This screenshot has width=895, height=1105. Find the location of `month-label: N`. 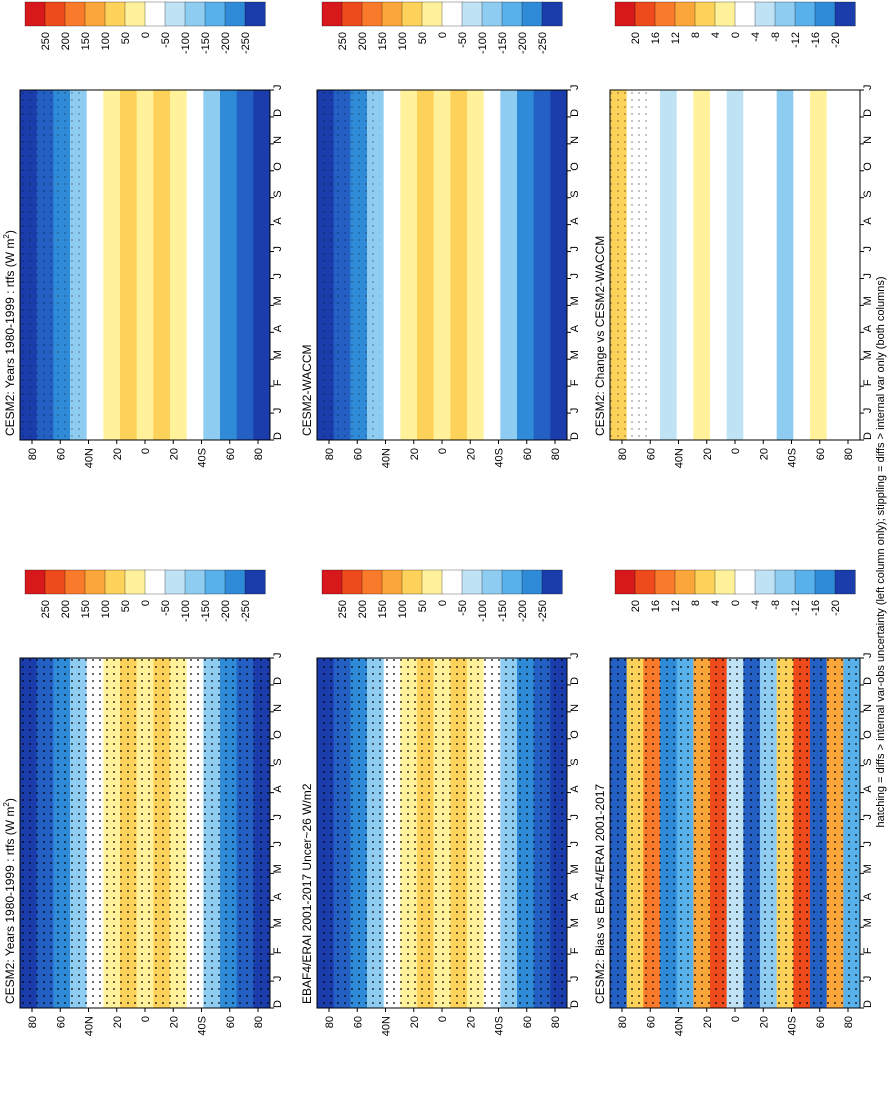

month-label: N is located at coordinates (575, 708).